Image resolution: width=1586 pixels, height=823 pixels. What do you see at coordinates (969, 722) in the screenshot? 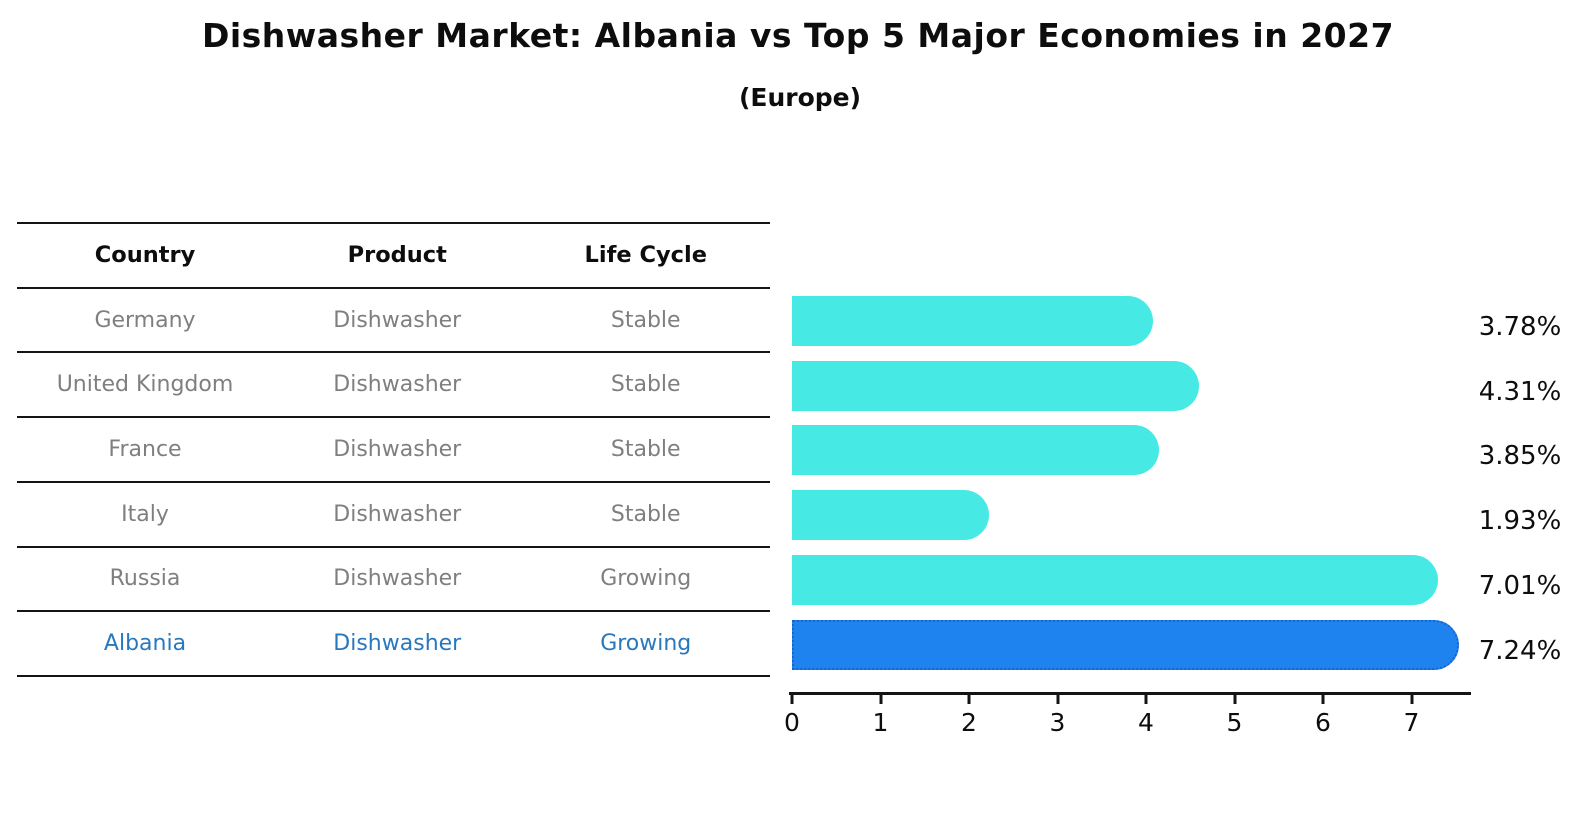
I see `tick-label: 2` at bounding box center [969, 722].